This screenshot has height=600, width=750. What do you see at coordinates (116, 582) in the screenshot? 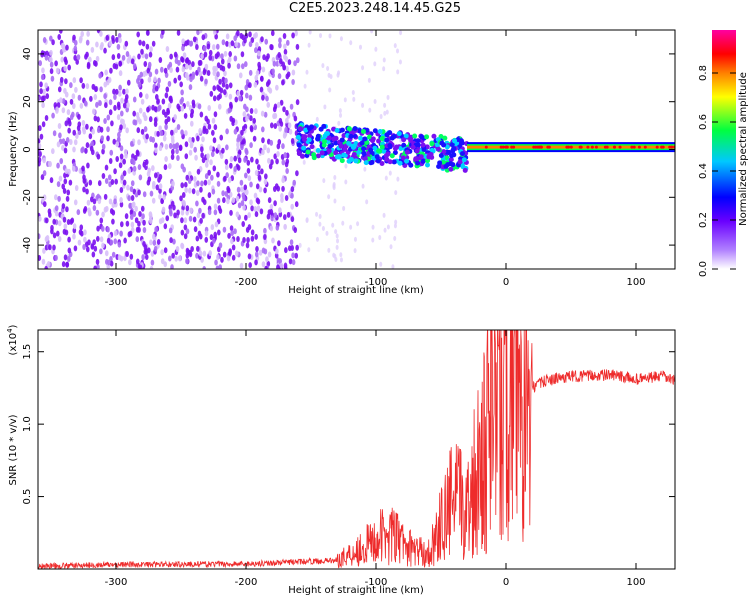
I see `snr-x-tick-label: -300` at bounding box center [116, 582].